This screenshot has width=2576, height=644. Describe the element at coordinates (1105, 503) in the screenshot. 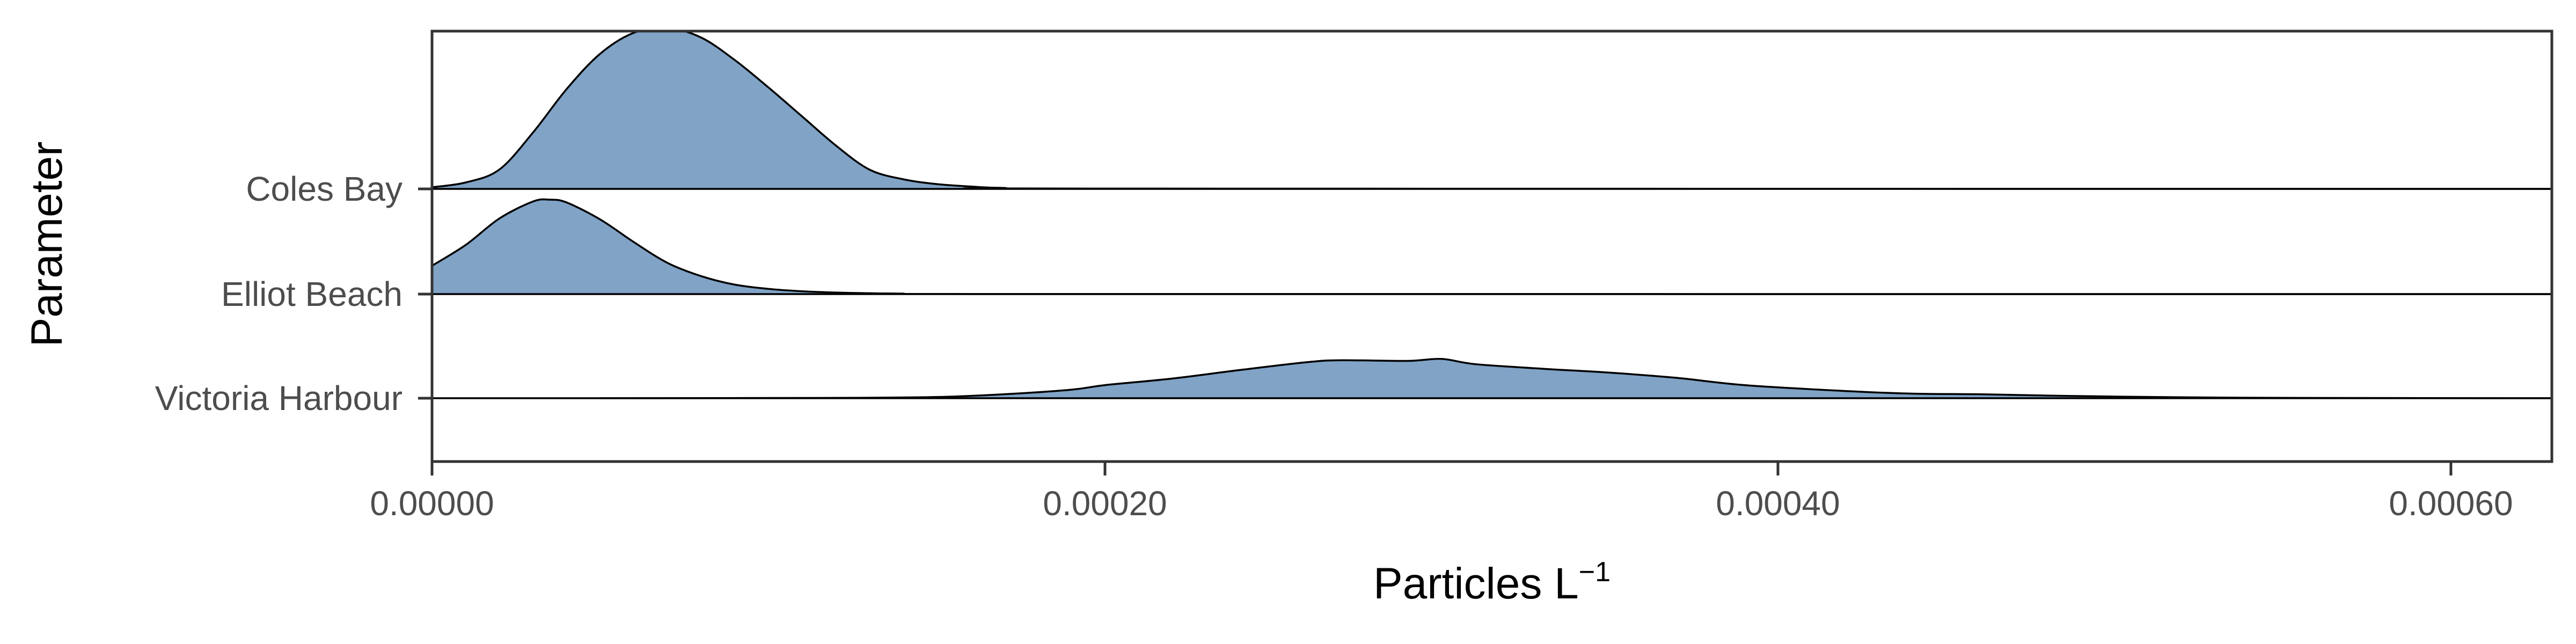

I see `x-tick-label: 0.00020` at that location.